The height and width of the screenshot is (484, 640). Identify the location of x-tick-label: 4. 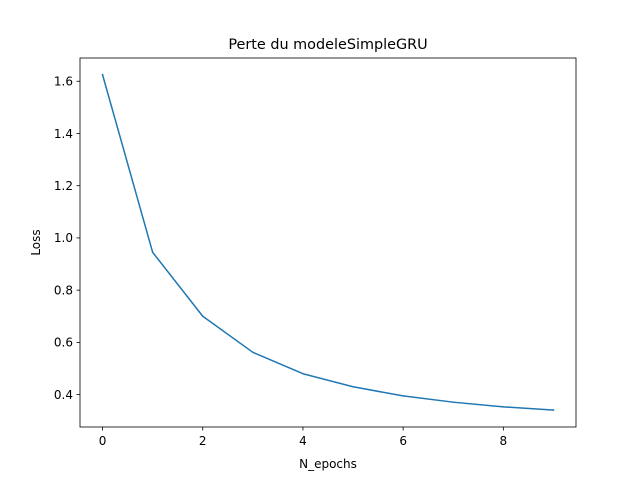
(303, 441).